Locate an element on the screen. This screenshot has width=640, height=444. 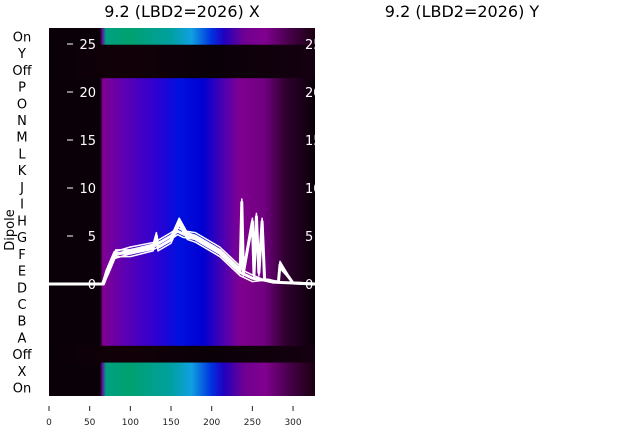
line-ytick-label-right: 5 is located at coordinates (309, 237).